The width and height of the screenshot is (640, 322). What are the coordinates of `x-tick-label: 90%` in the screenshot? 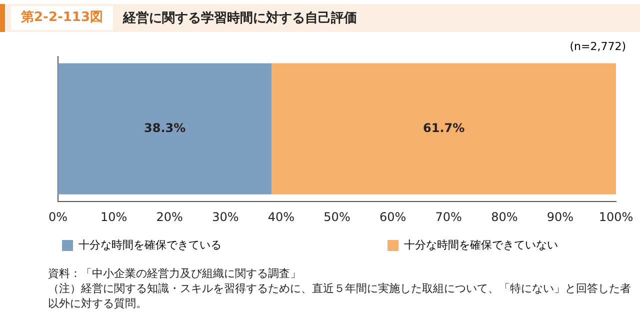 It's located at (560, 217).